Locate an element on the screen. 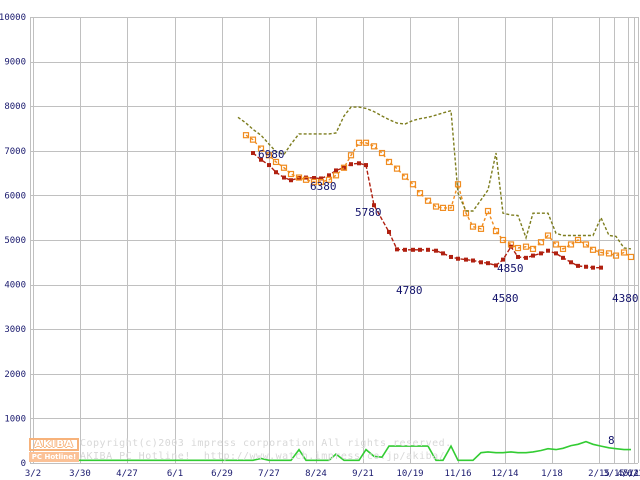 The width and height of the screenshot is (640, 480). x-tick-label: 8/24 is located at coordinates (316, 474).